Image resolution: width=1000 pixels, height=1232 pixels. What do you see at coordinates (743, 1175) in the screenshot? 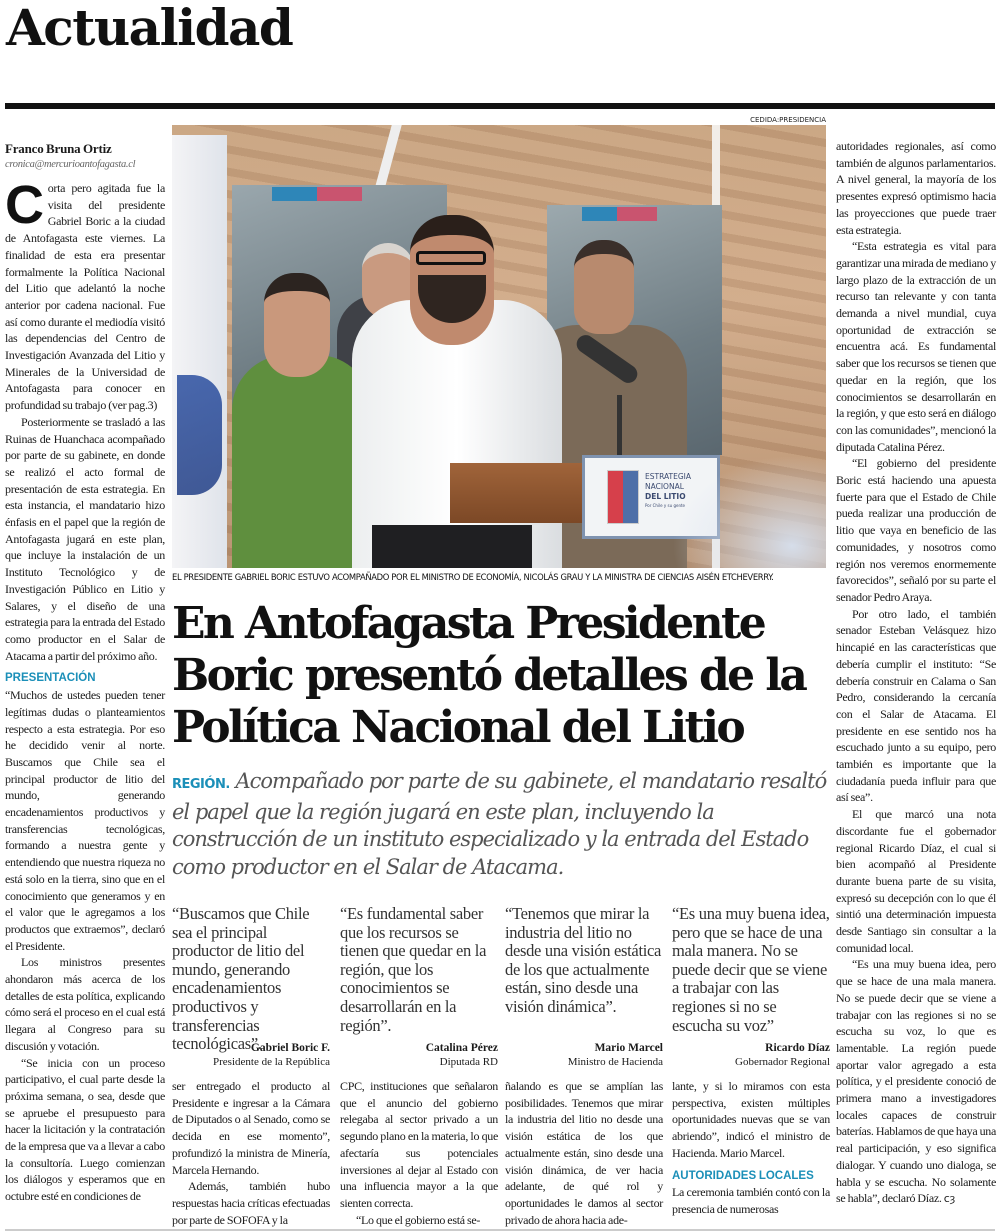
I see `subhead-autoridades-locales: AUTORIDADES LOCALES` at bounding box center [743, 1175].